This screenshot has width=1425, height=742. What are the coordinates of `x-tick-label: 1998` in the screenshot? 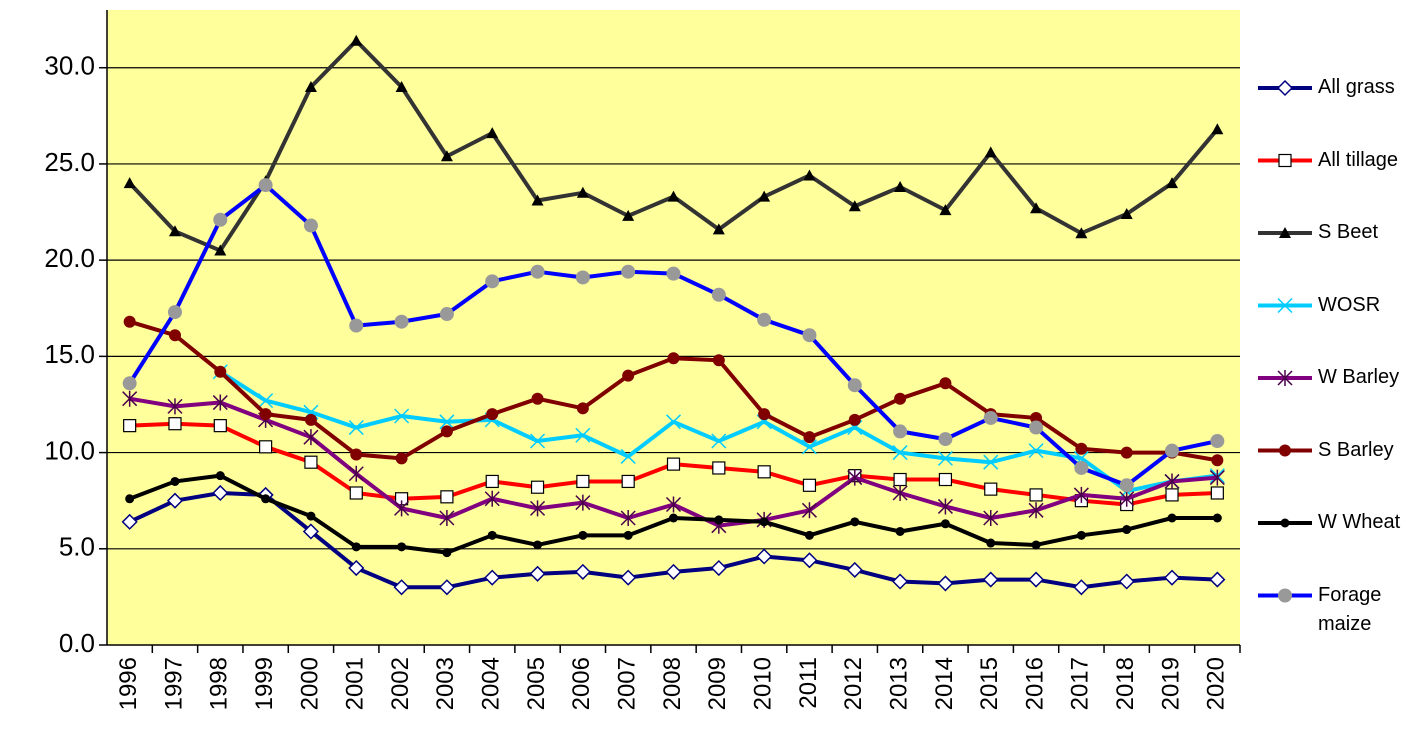 It's located at (219, 683).